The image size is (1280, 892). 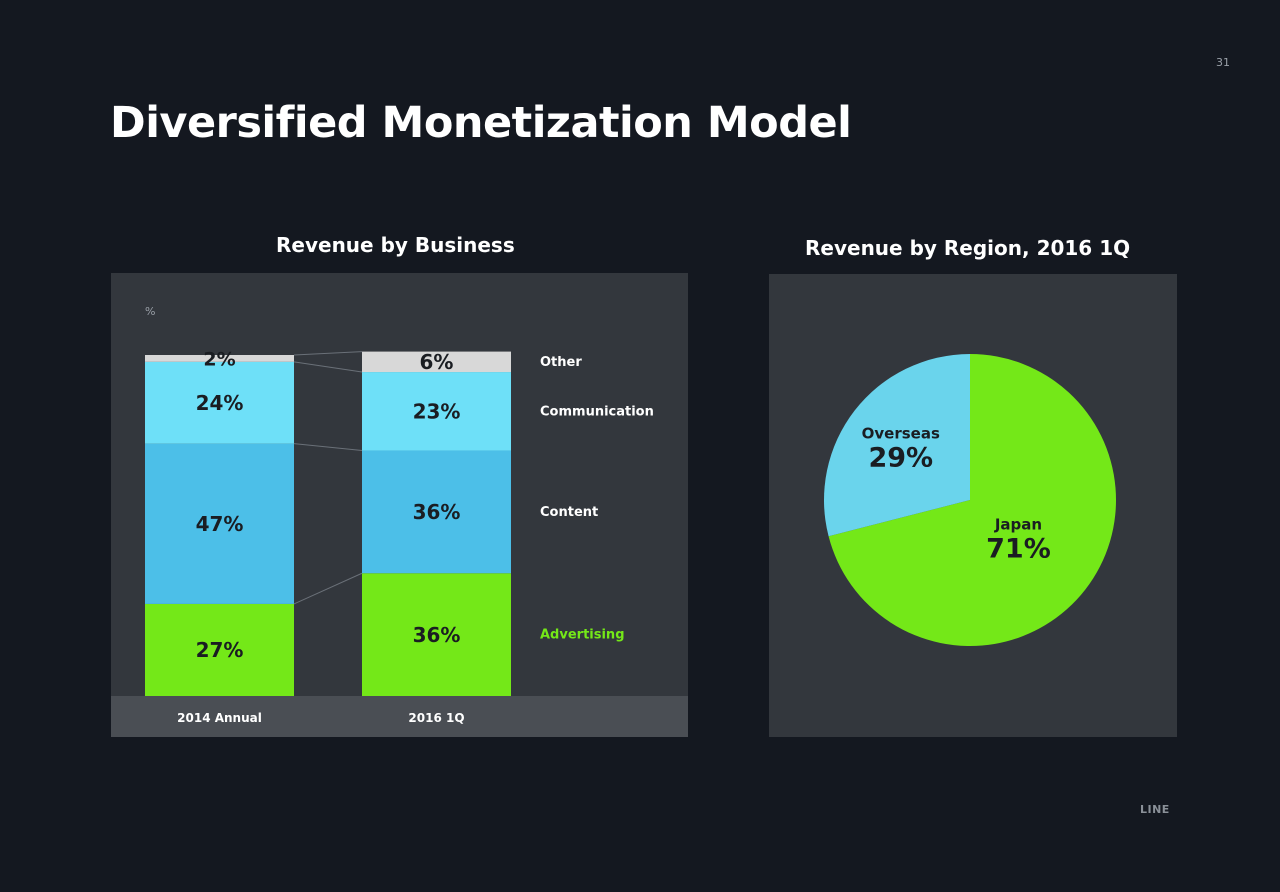 I want to click on data-label-content-2014-annual: 47%, so click(x=220, y=524).